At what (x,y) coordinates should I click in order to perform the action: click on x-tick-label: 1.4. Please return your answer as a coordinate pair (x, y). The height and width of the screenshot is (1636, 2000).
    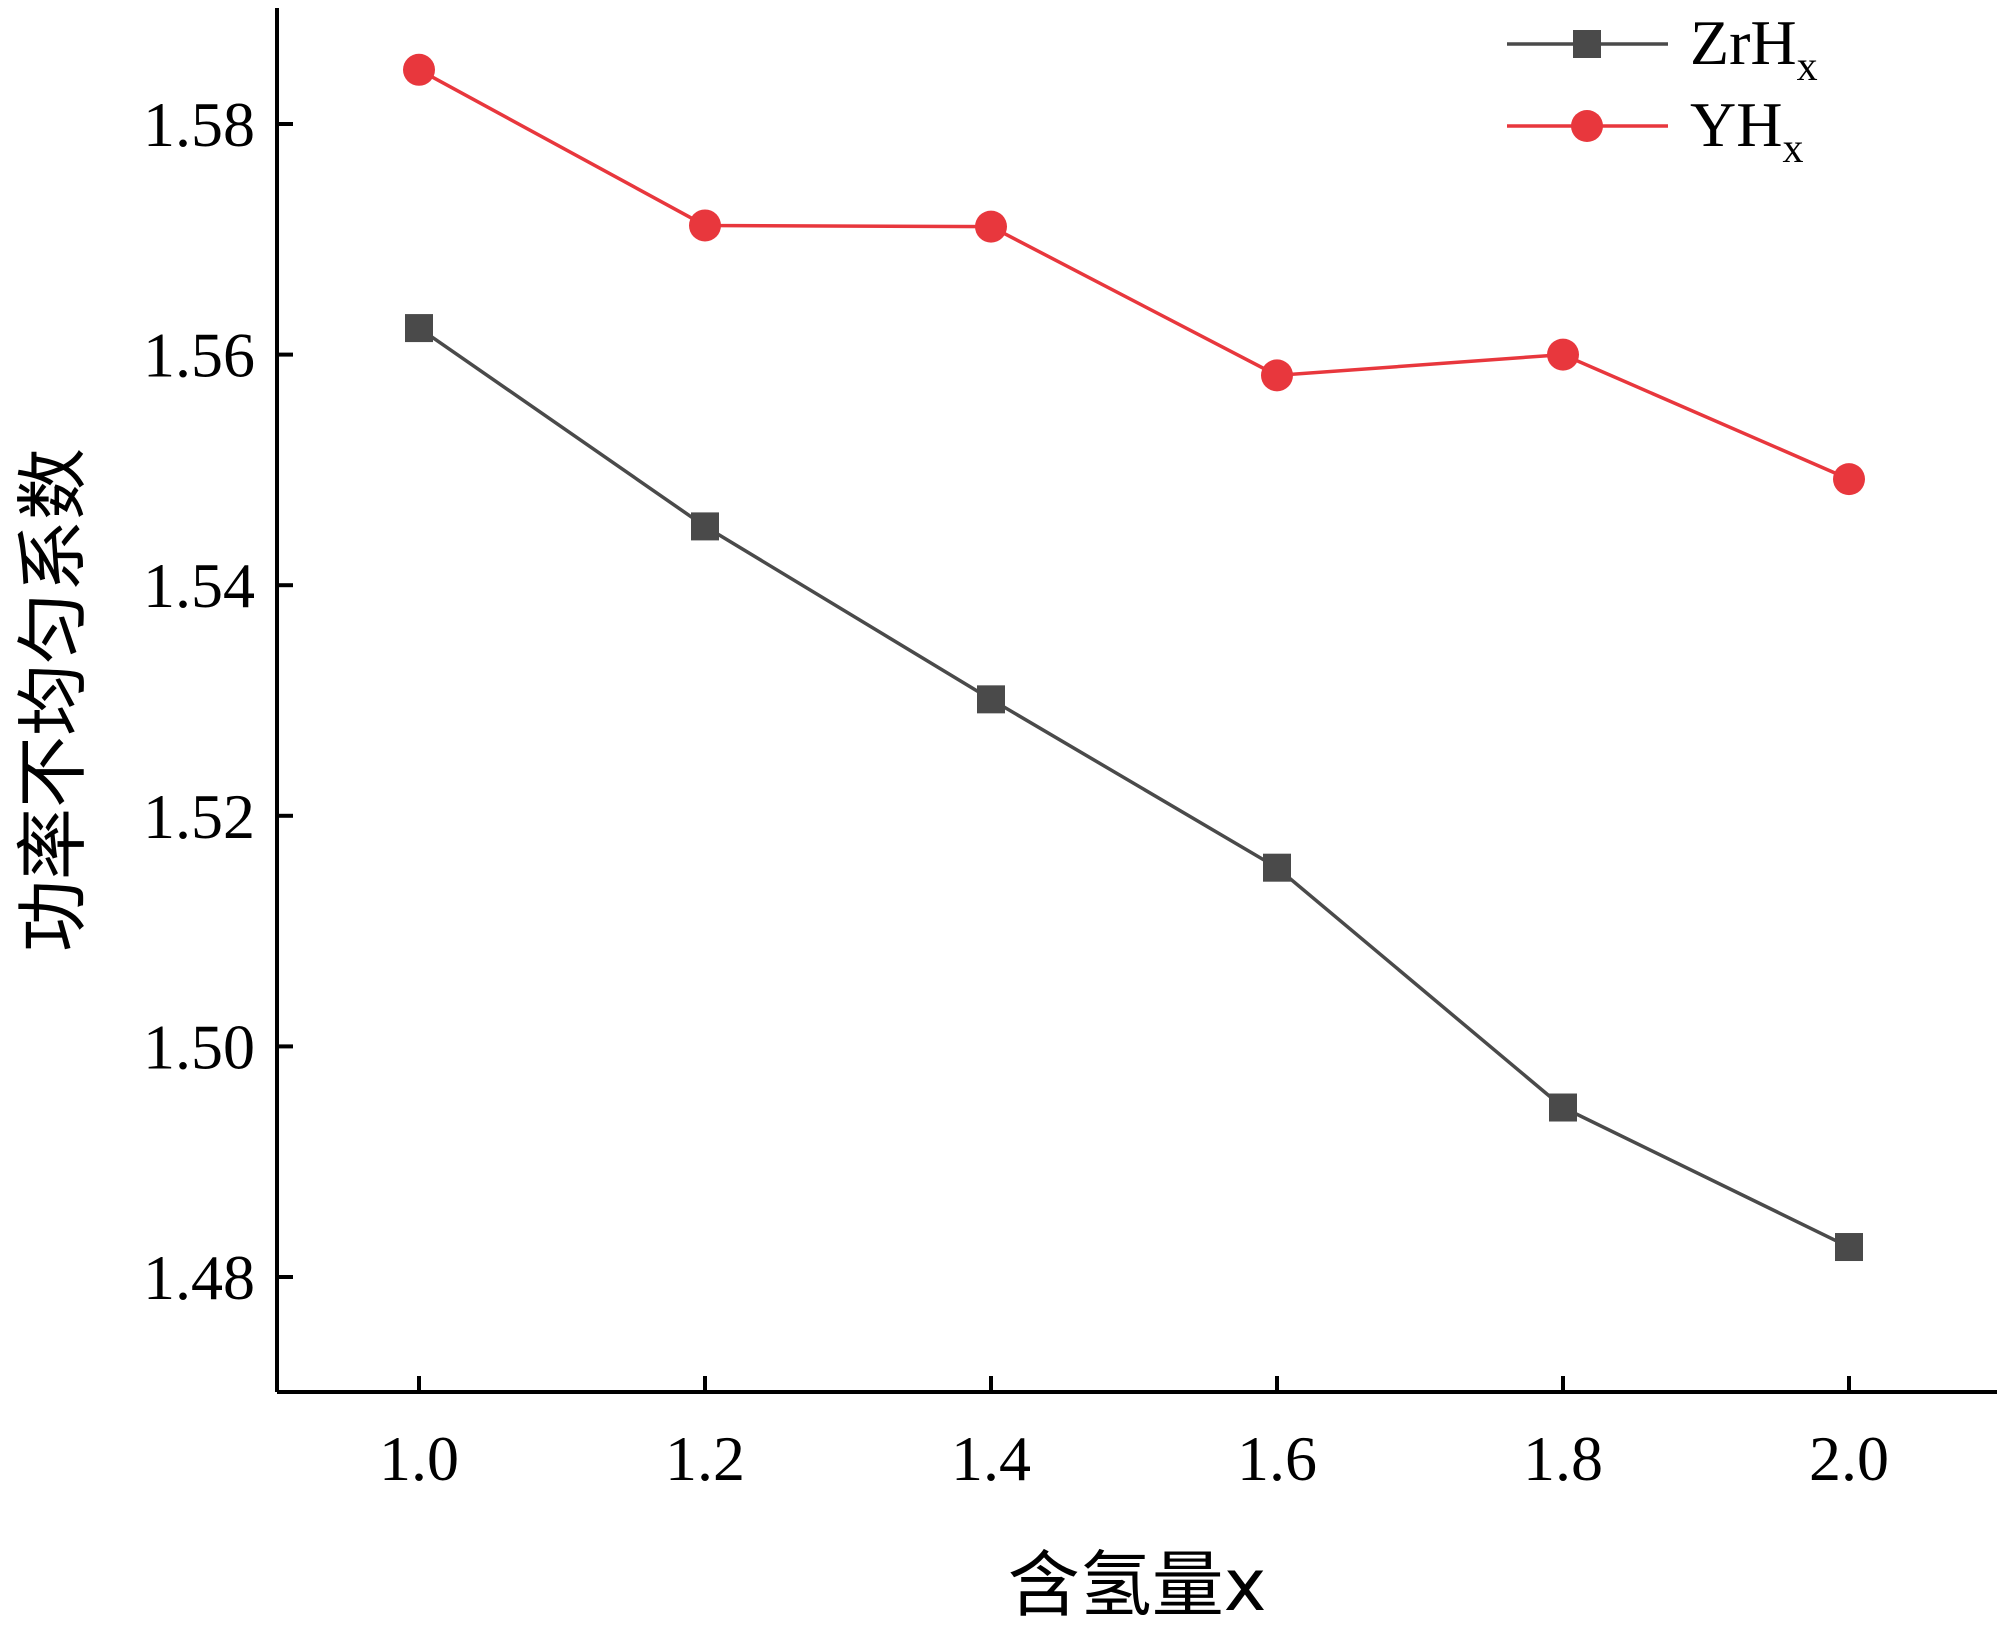
    Looking at the image, I should click on (991, 1458).